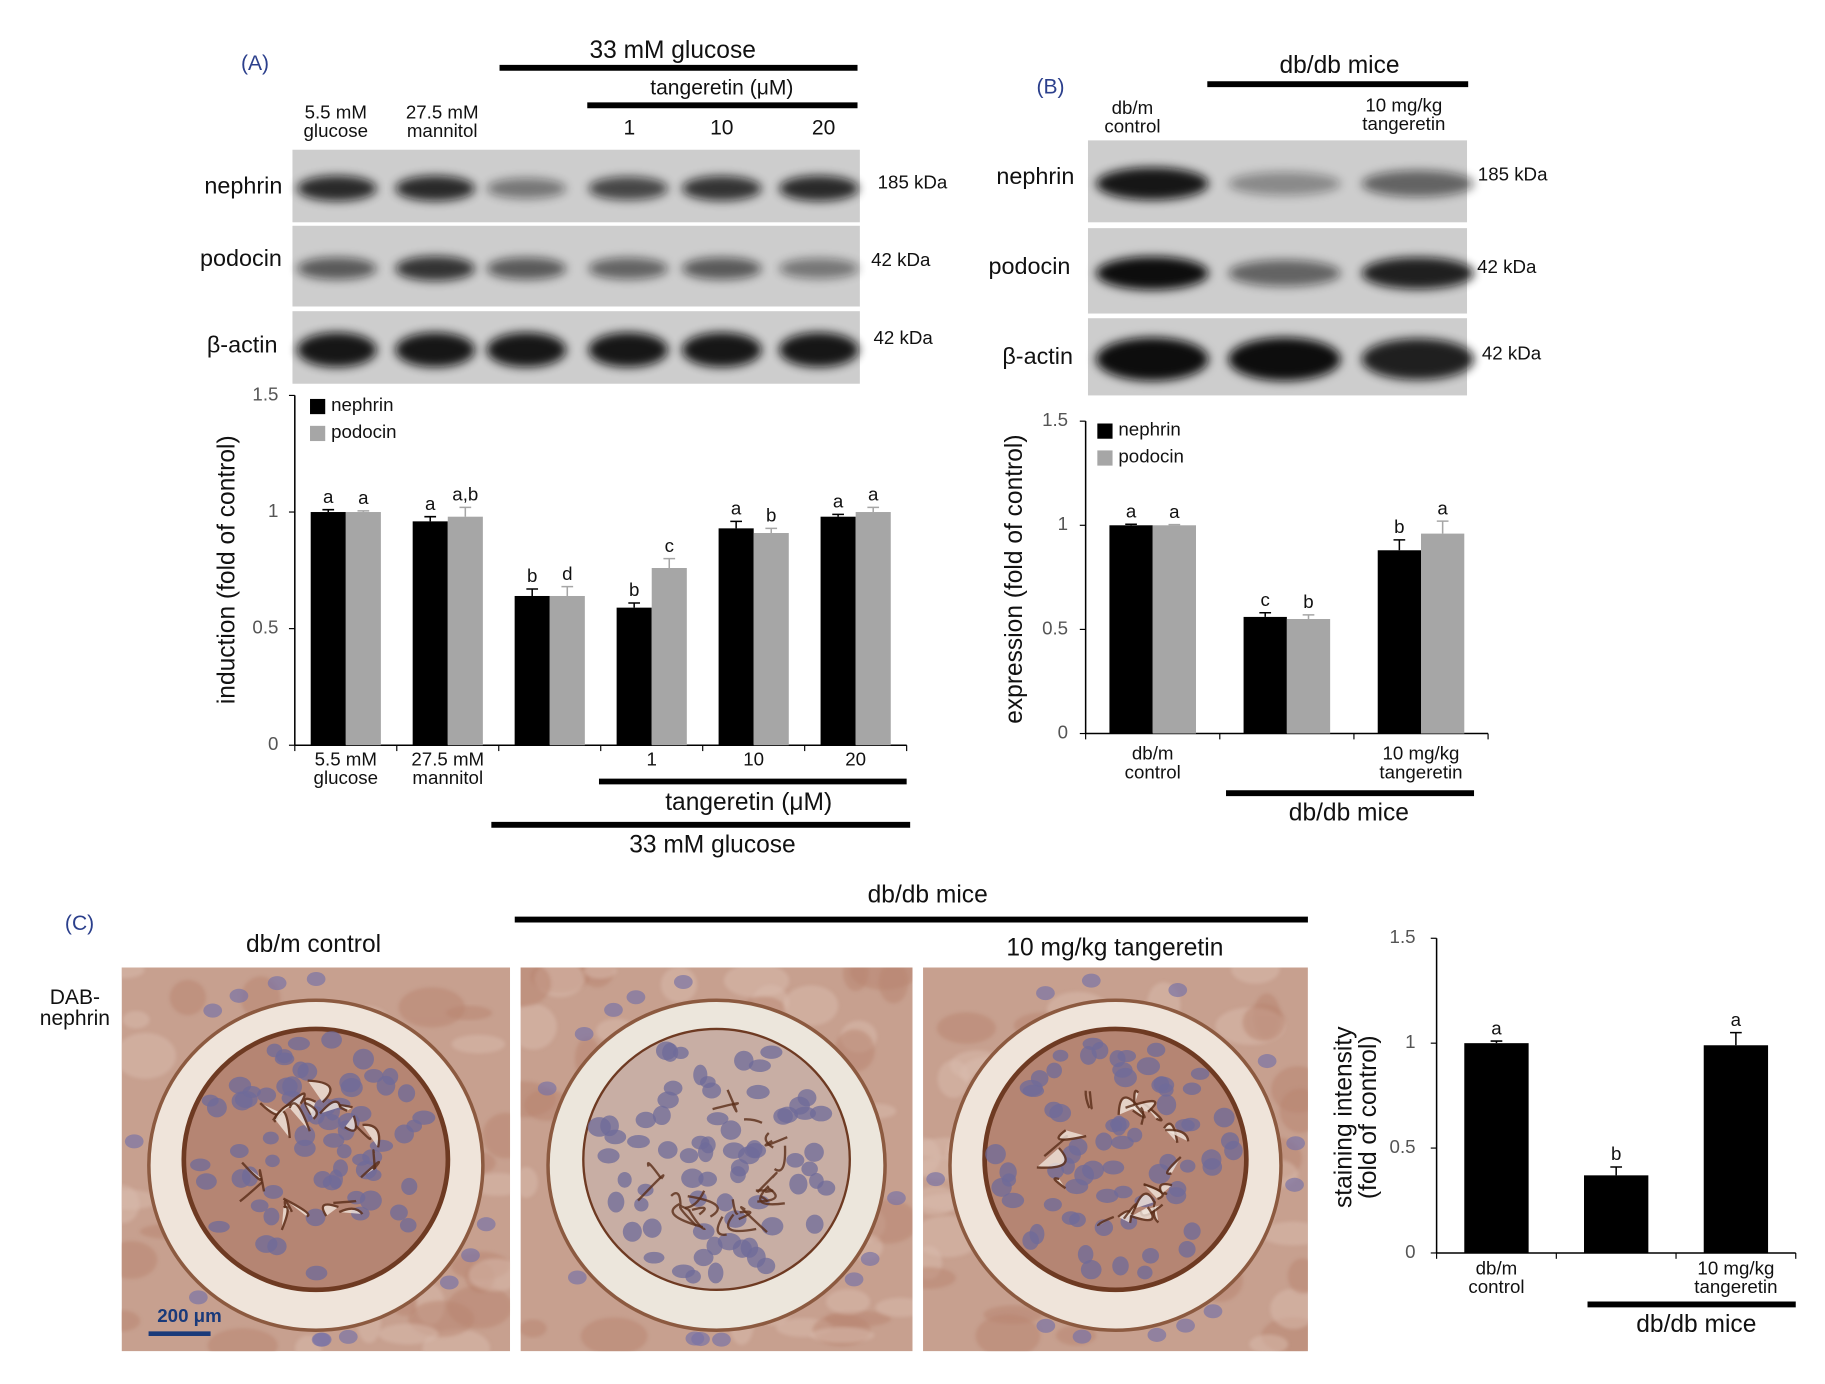  I want to click on lane-label: 5.5 mM glucose, so click(336, 121).